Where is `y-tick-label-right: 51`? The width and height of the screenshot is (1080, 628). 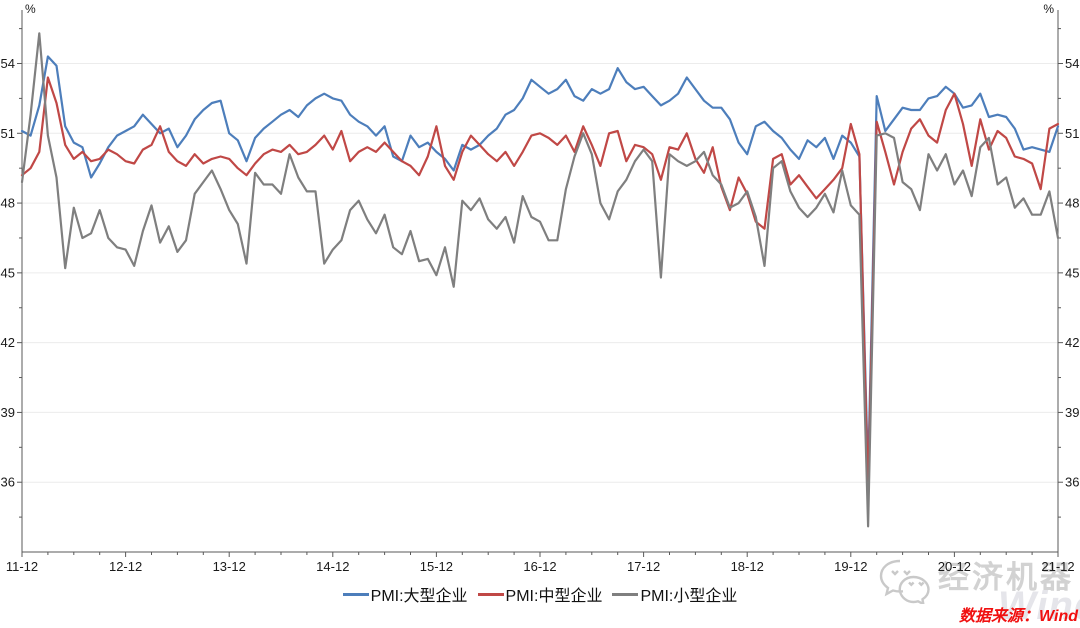 y-tick-label-right: 51 is located at coordinates (1072, 133).